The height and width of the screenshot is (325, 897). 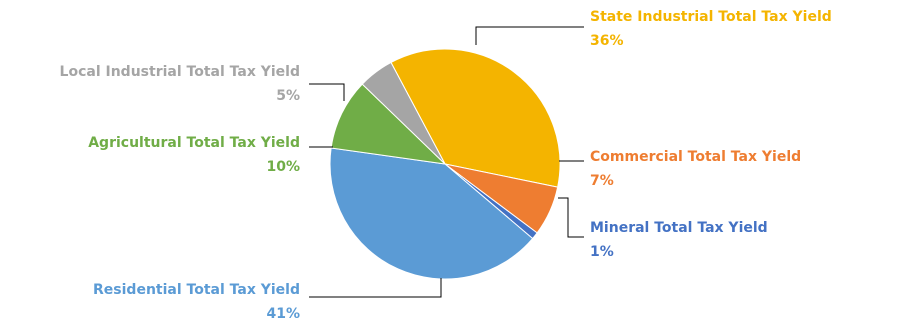 I want to click on leader-line-residential, so click(x=375, y=288).